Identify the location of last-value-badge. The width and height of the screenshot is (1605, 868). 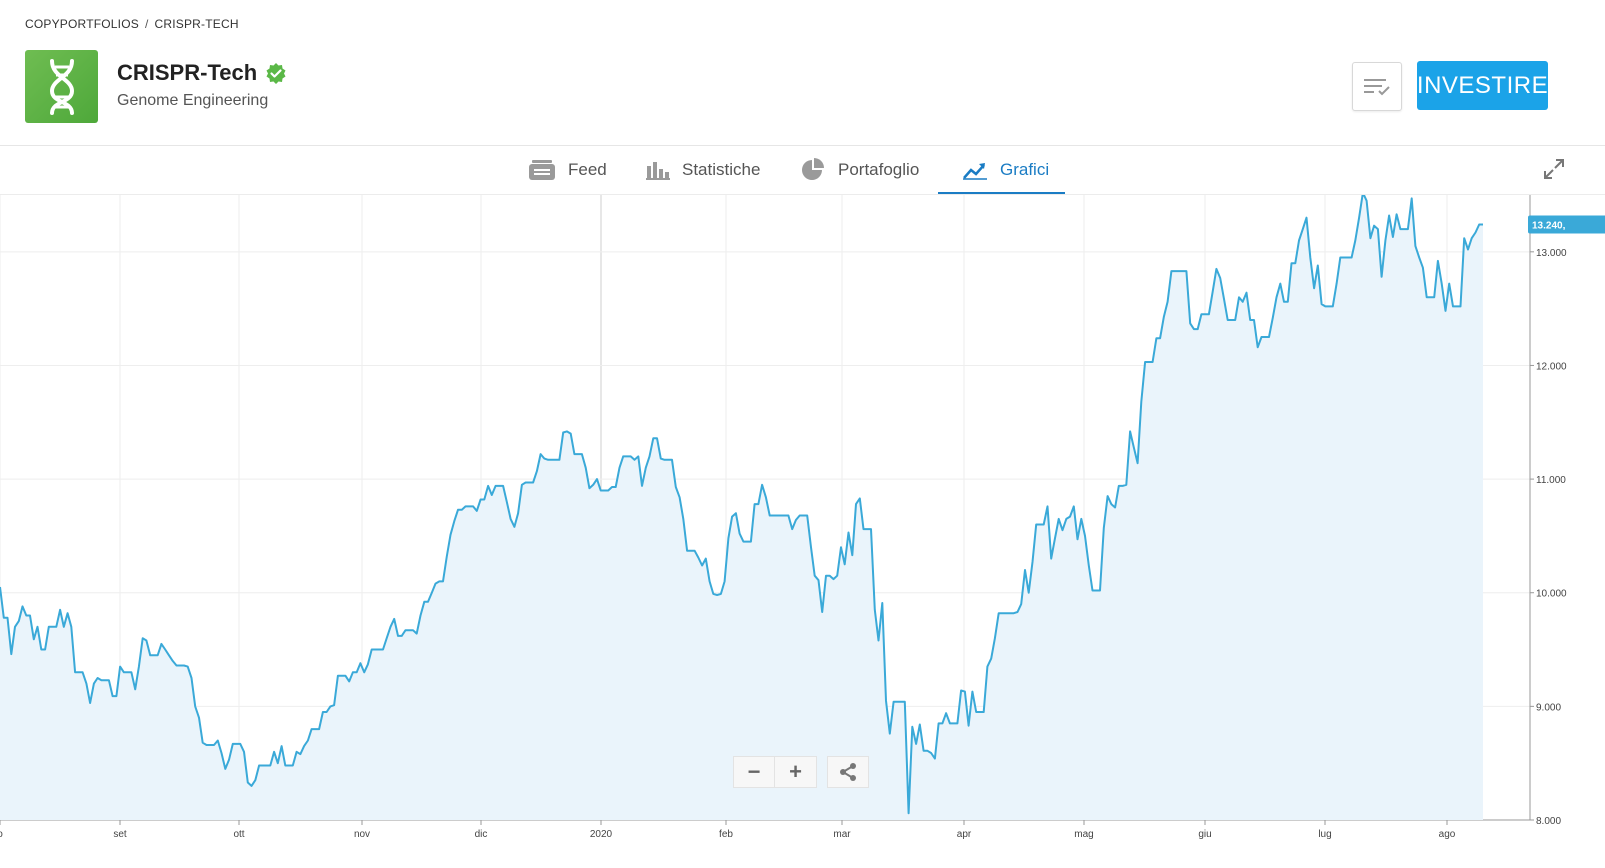
(1566, 224).